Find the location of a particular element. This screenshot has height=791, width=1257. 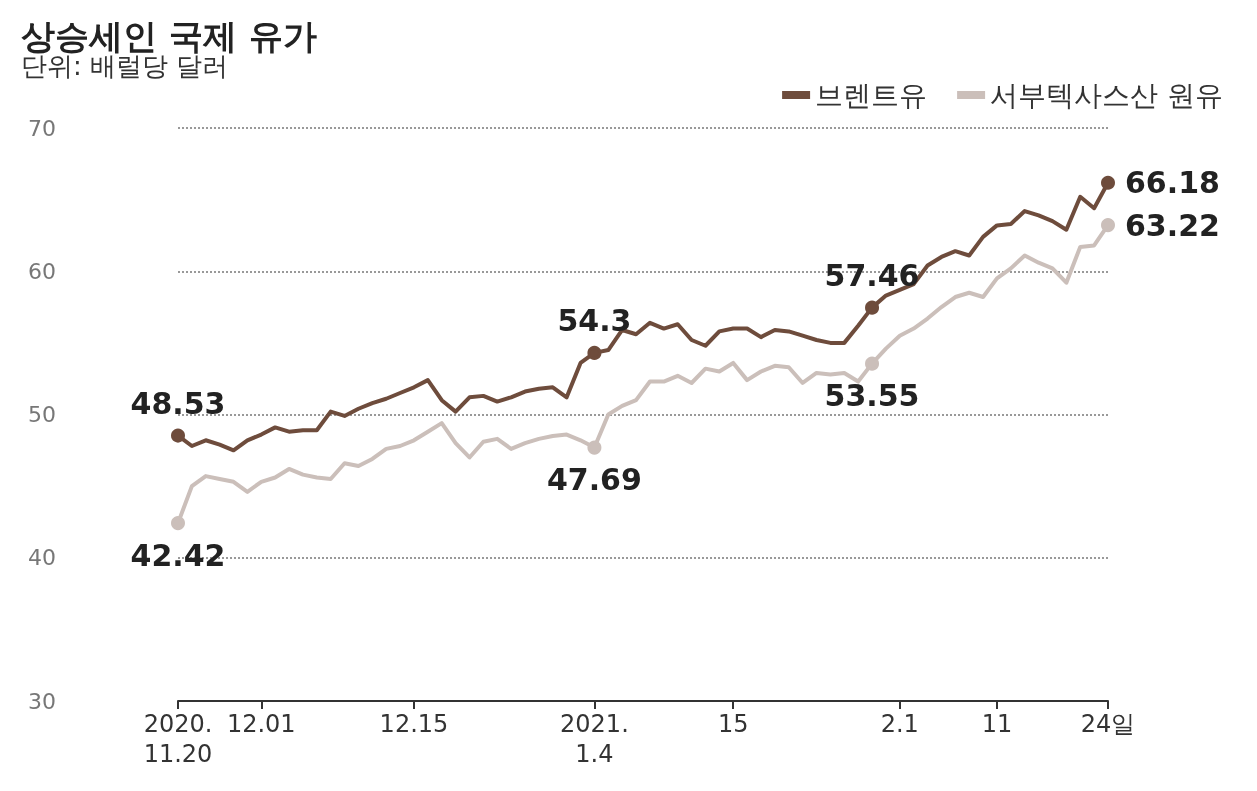

data-label: 63.22 is located at coordinates (1172, 225).